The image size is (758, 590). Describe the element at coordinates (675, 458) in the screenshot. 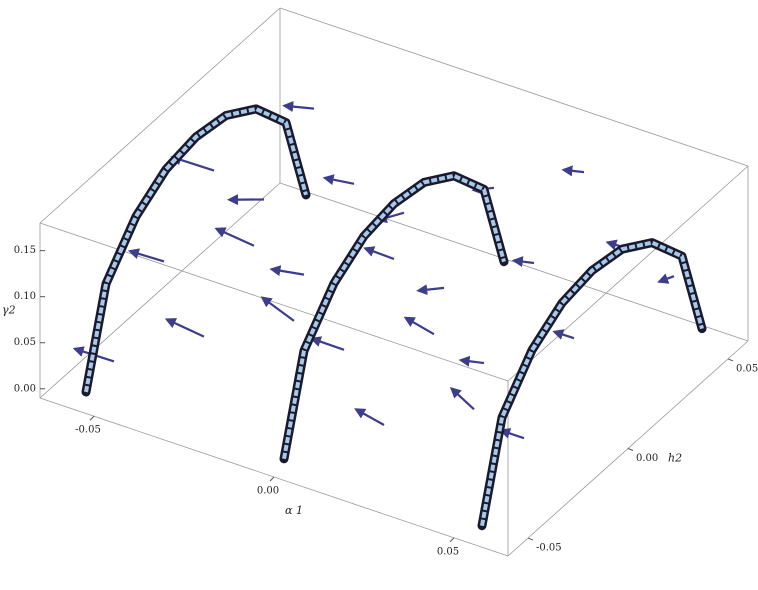

I see `y-axis-label: h2` at that location.